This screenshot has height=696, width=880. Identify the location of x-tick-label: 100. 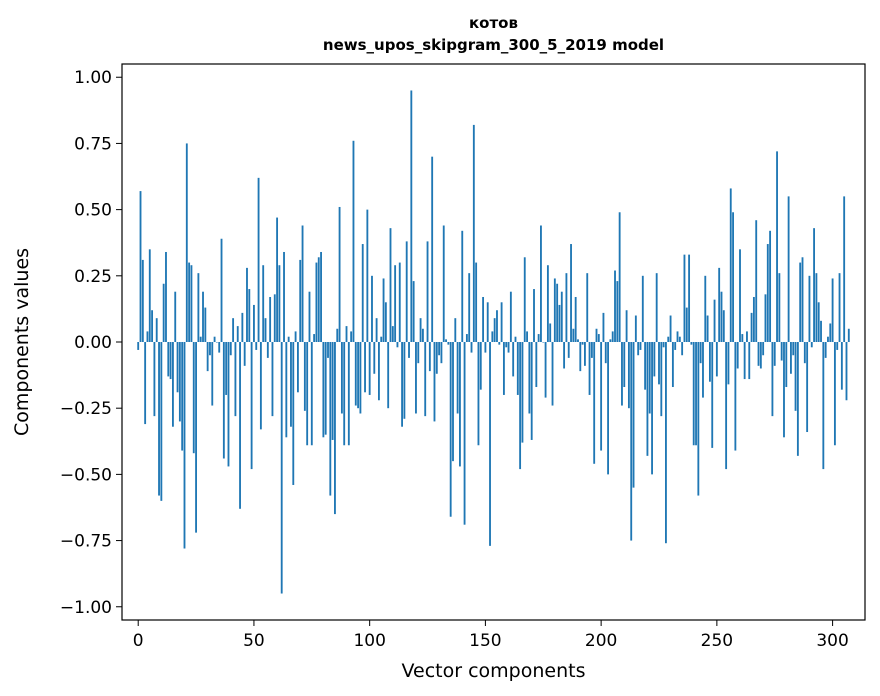
(369, 641).